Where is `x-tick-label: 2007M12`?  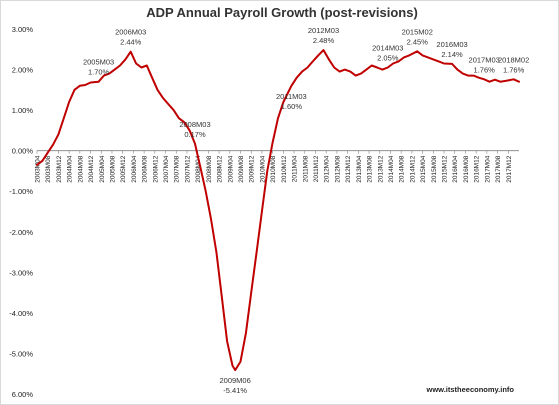
x-tick-label: 2007M12 is located at coordinates (187, 168).